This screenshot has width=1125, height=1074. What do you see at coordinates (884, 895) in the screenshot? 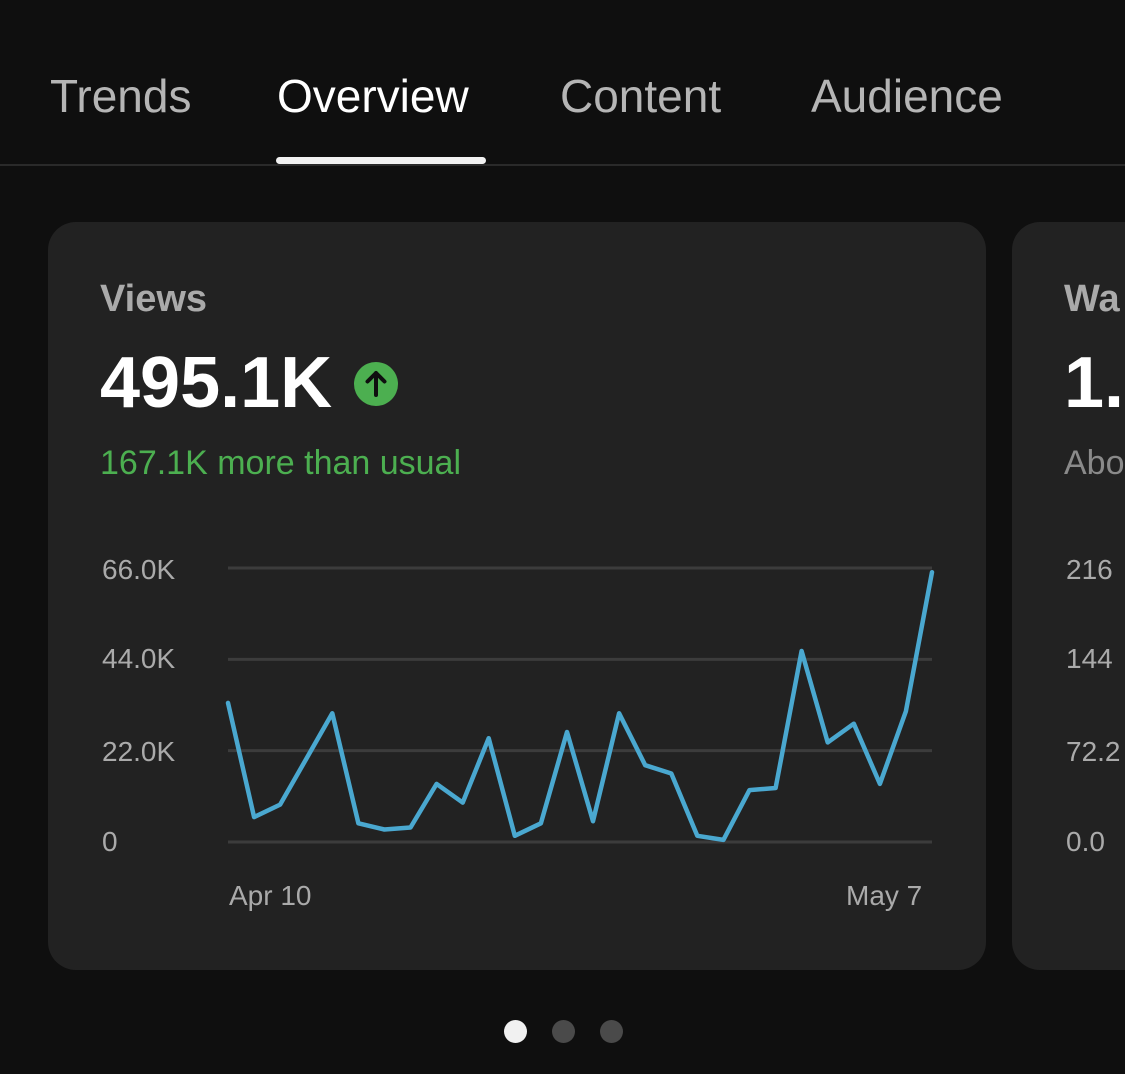
I see `x-tick-label: May 7` at bounding box center [884, 895].